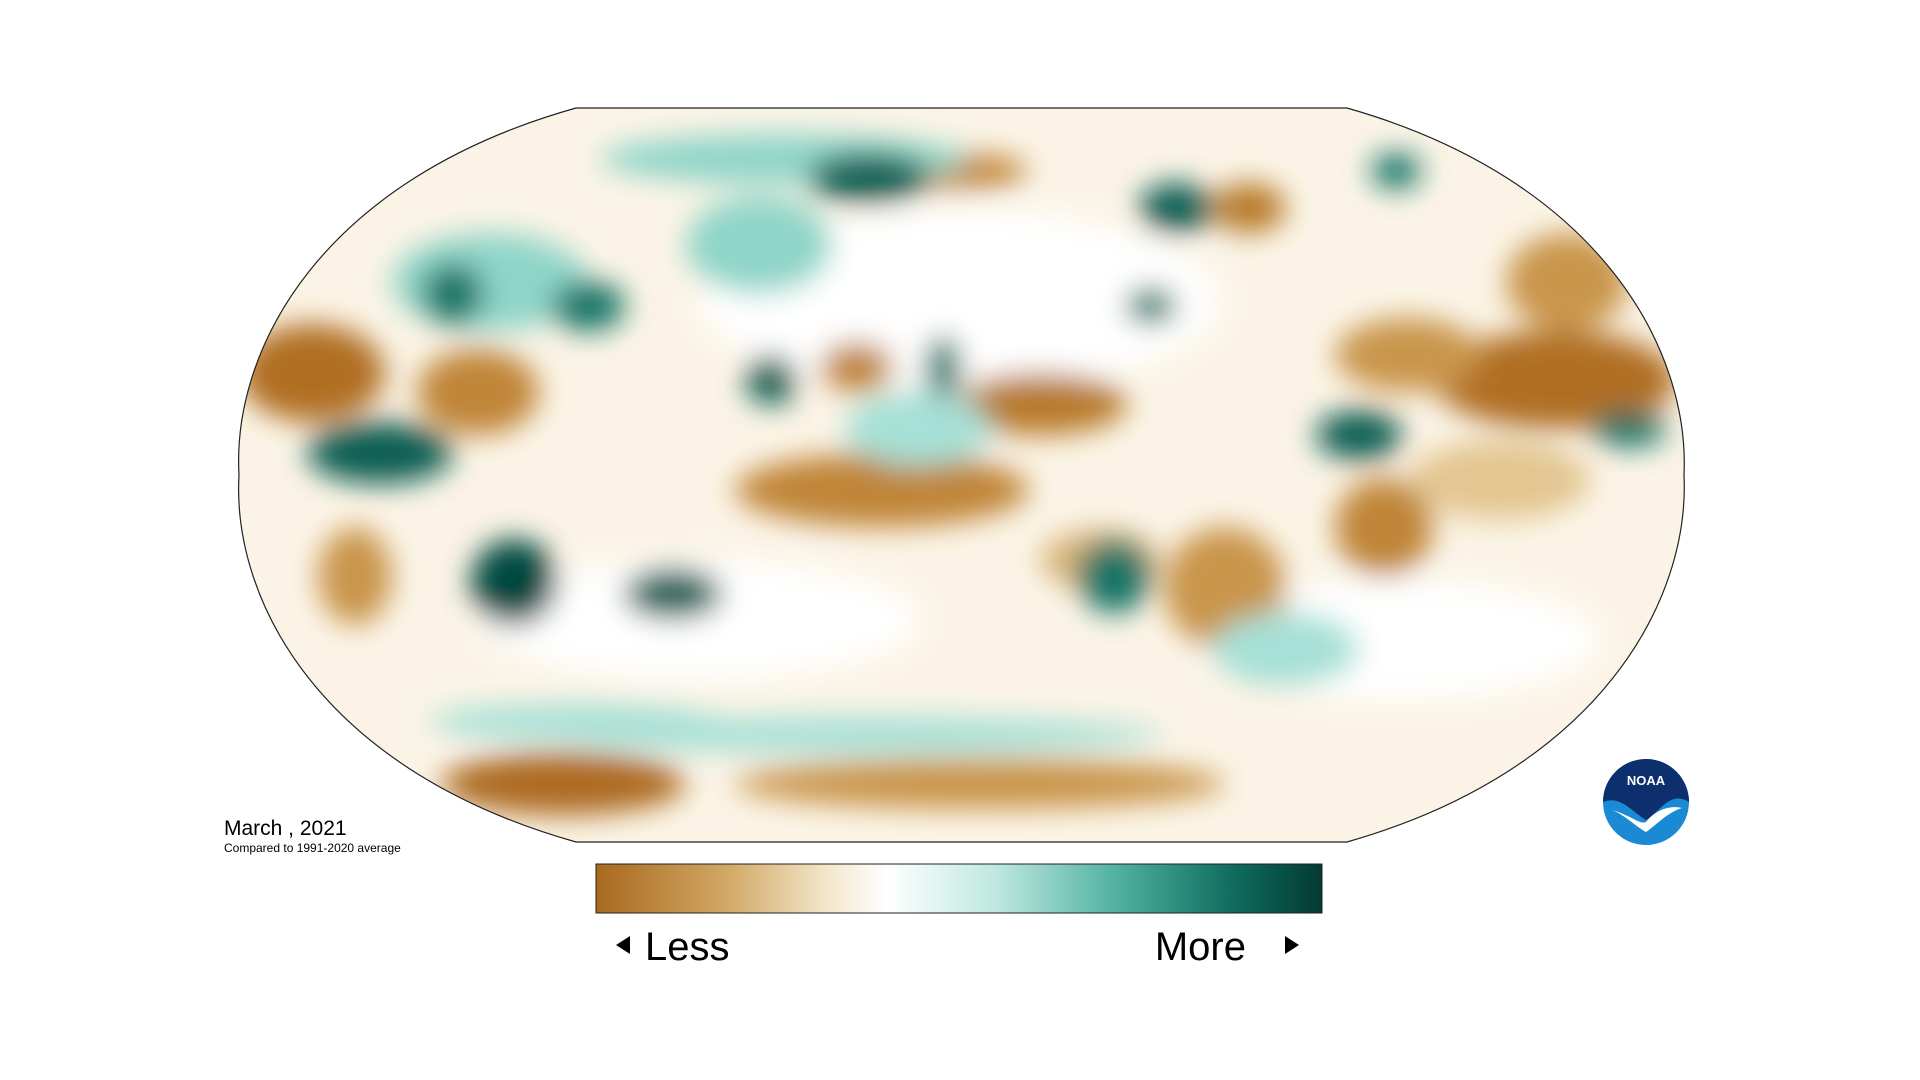  What do you see at coordinates (1646, 802) in the screenshot?
I see `noaa-logo: NOAA` at bounding box center [1646, 802].